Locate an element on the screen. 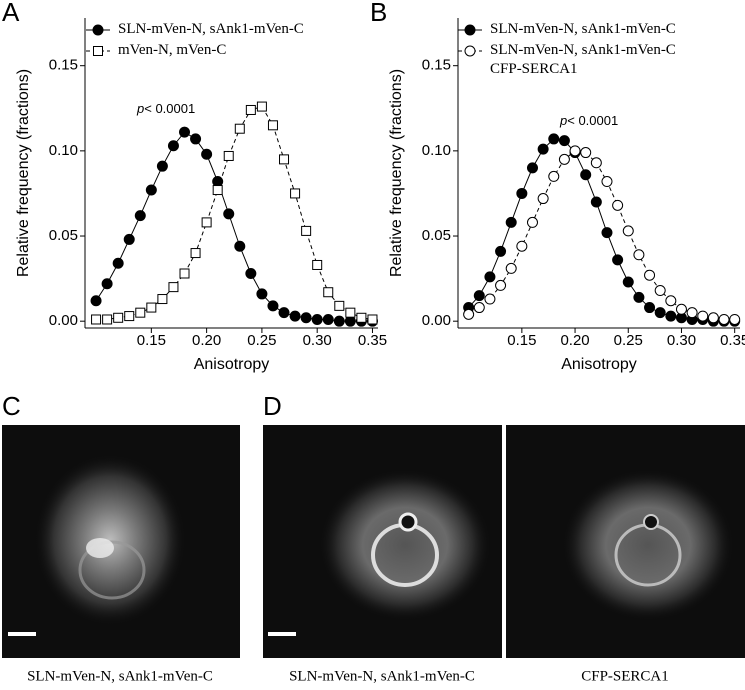 The width and height of the screenshot is (745, 690). panel-label: B is located at coordinates (378, 13).